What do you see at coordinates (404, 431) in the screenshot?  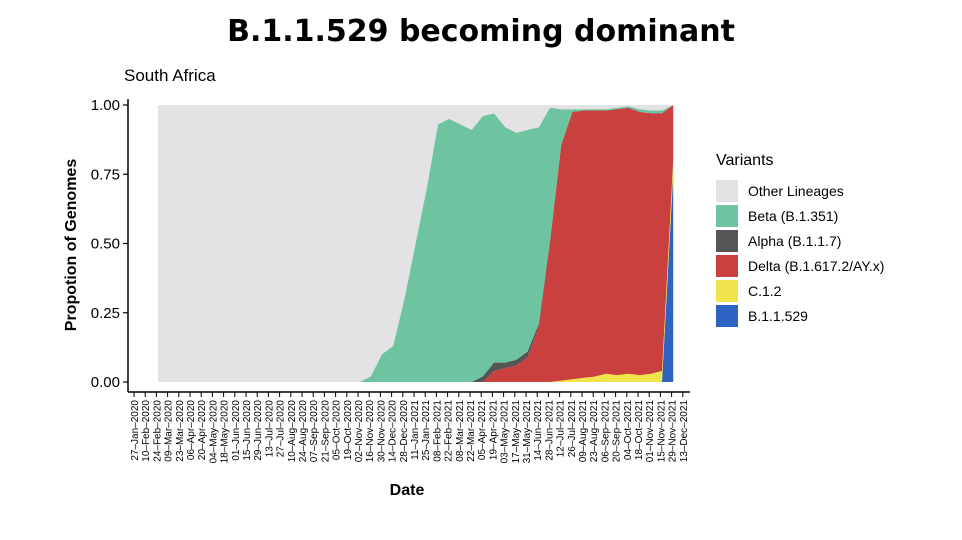 I see `x-tick-label: 28–Dec–2020` at bounding box center [404, 431].